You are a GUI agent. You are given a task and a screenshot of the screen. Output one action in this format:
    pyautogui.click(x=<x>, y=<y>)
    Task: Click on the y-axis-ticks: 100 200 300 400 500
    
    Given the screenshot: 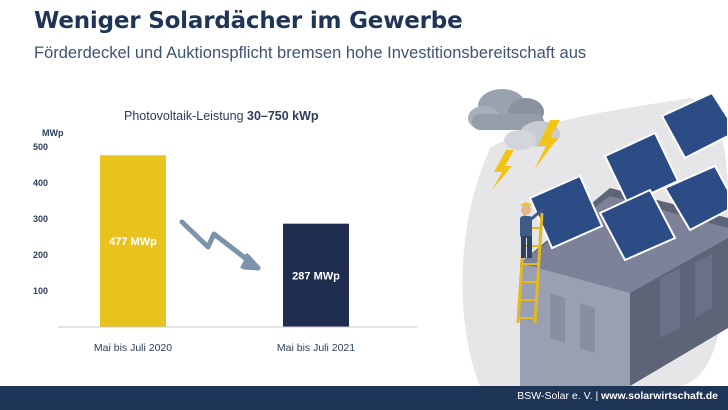 What is the action you would take?
    pyautogui.click(x=40, y=219)
    